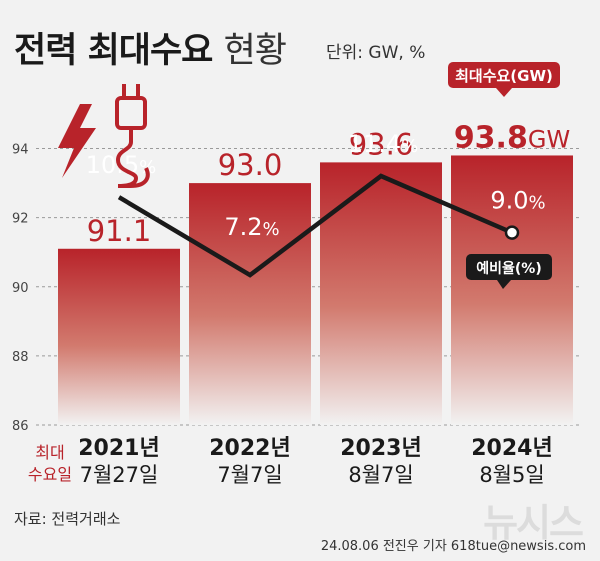 The height and width of the screenshot is (561, 600). Describe the element at coordinates (504, 76) in the screenshot. I see `legend-peak-label: 최대수요(GW)` at that location.